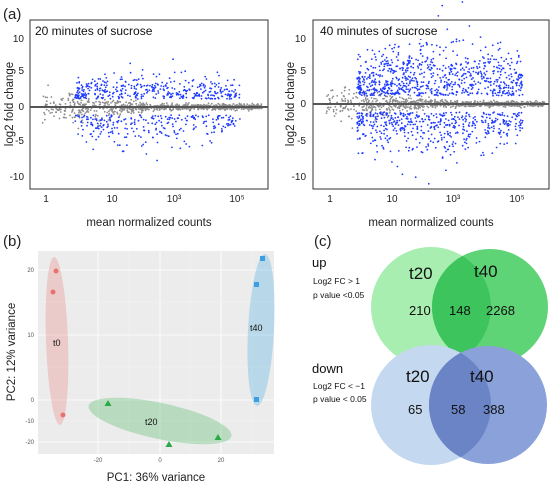 The width and height of the screenshot is (550, 487). Describe the element at coordinates (453, 199) in the screenshot. I see `x-tick: 10³` at that location.